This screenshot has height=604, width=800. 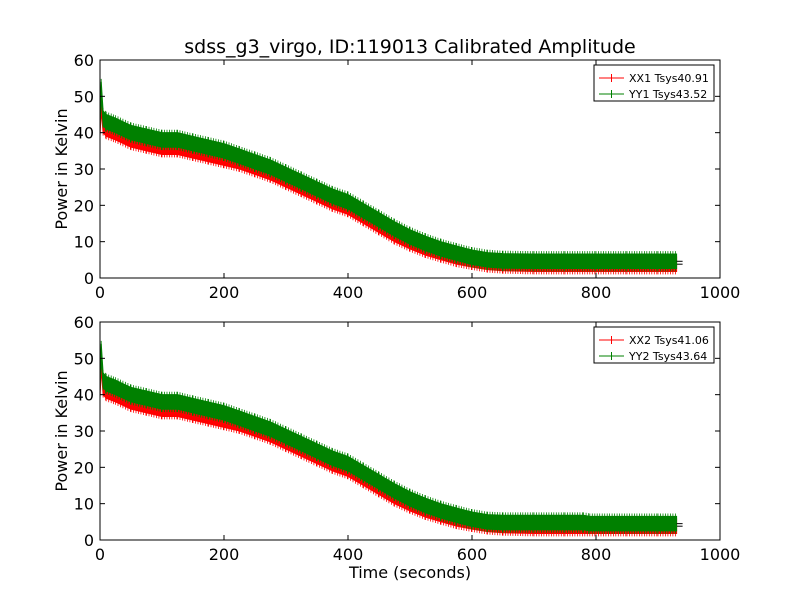 I want to click on legend-label: XX1 Tsys40.91, so click(x=669, y=78).